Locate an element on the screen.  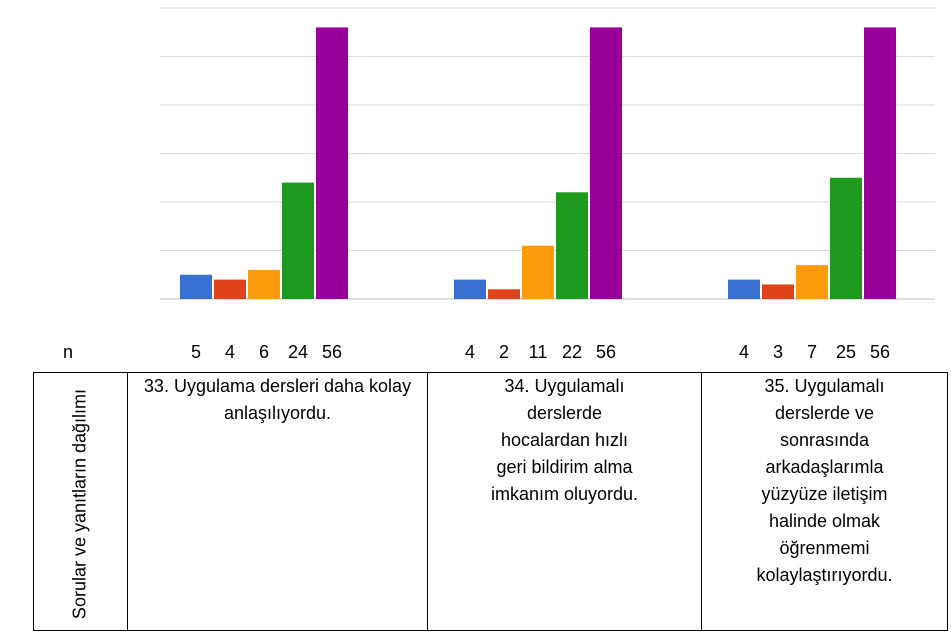
n-value: 7 is located at coordinates (812, 352).